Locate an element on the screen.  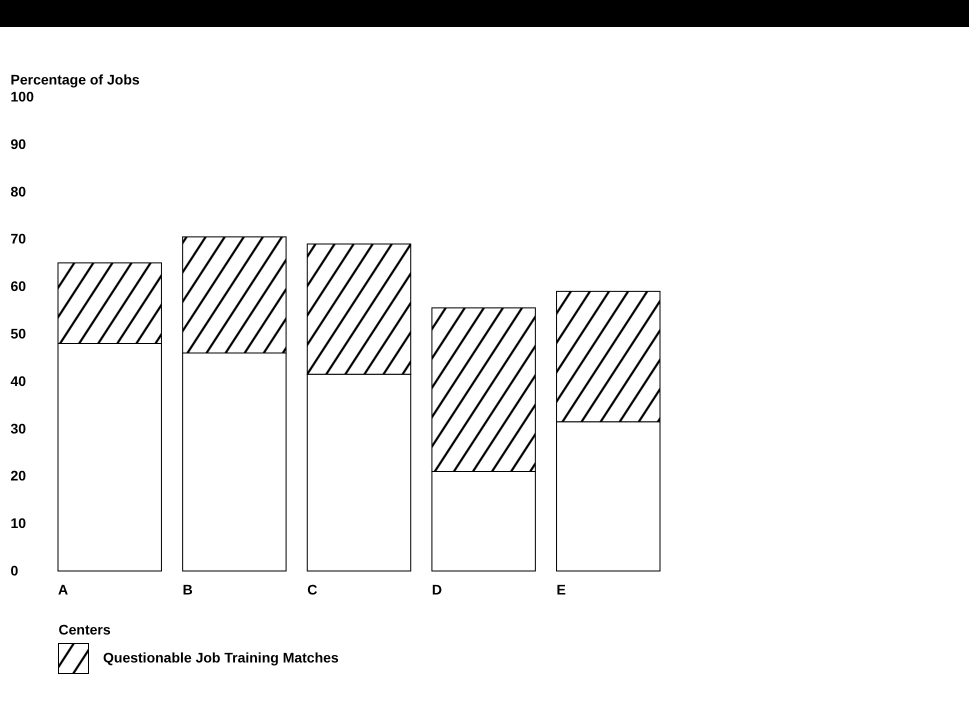
x-tick-label: B is located at coordinates (187, 590).